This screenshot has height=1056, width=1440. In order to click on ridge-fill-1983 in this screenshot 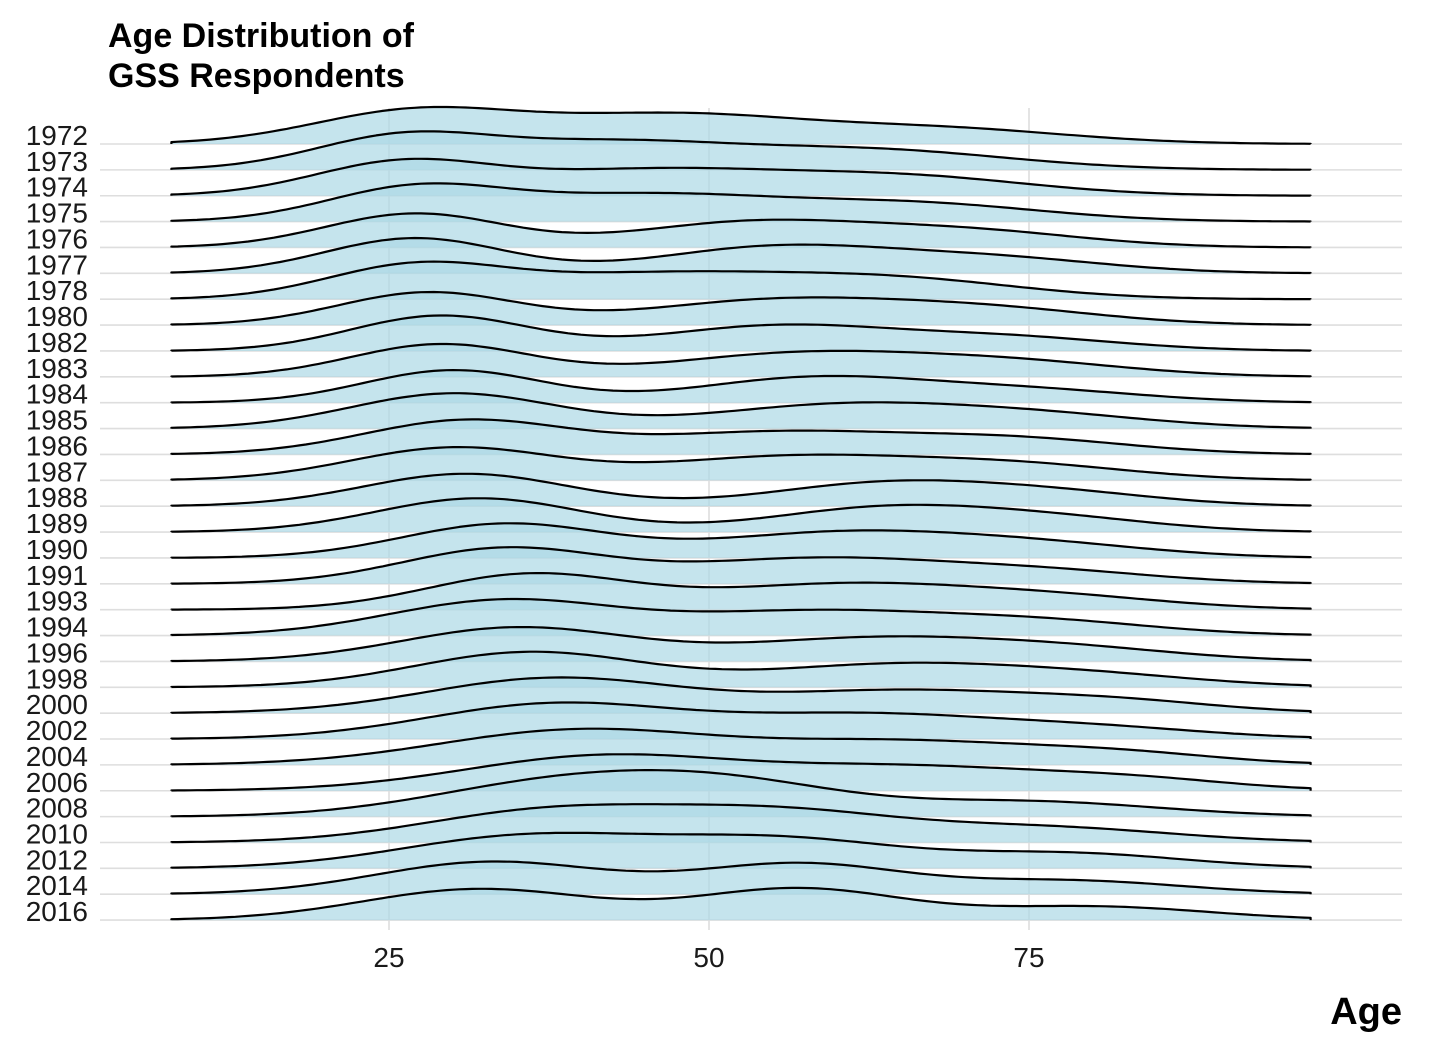, I will do `click(741, 360)`.